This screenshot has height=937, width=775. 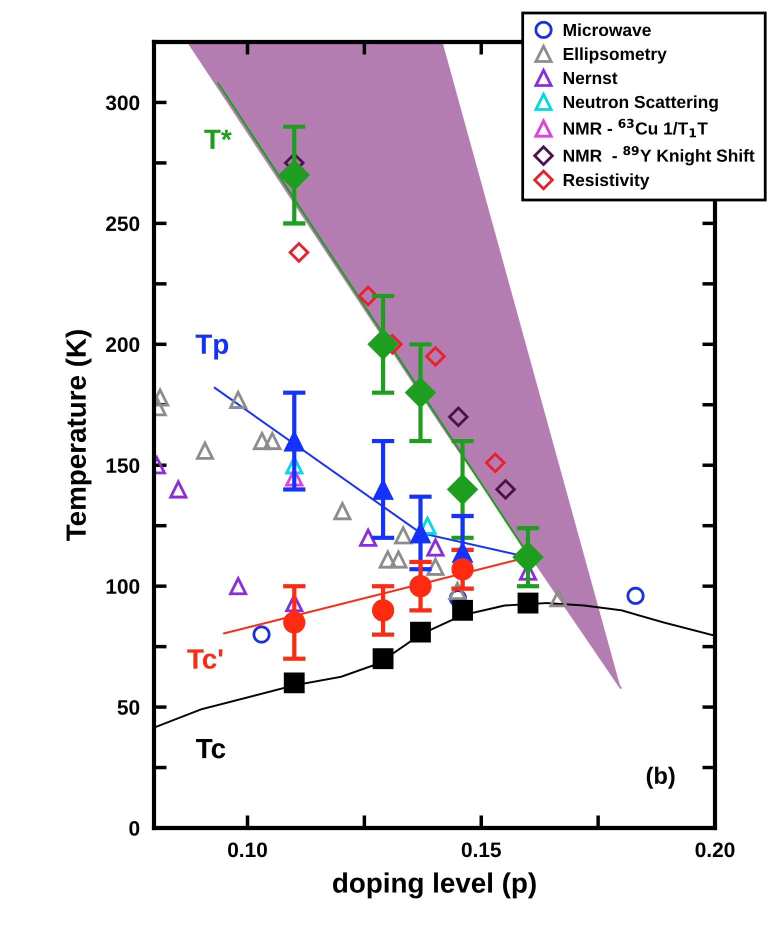 What do you see at coordinates (660, 777) in the screenshot?
I see `annotation: (b)` at bounding box center [660, 777].